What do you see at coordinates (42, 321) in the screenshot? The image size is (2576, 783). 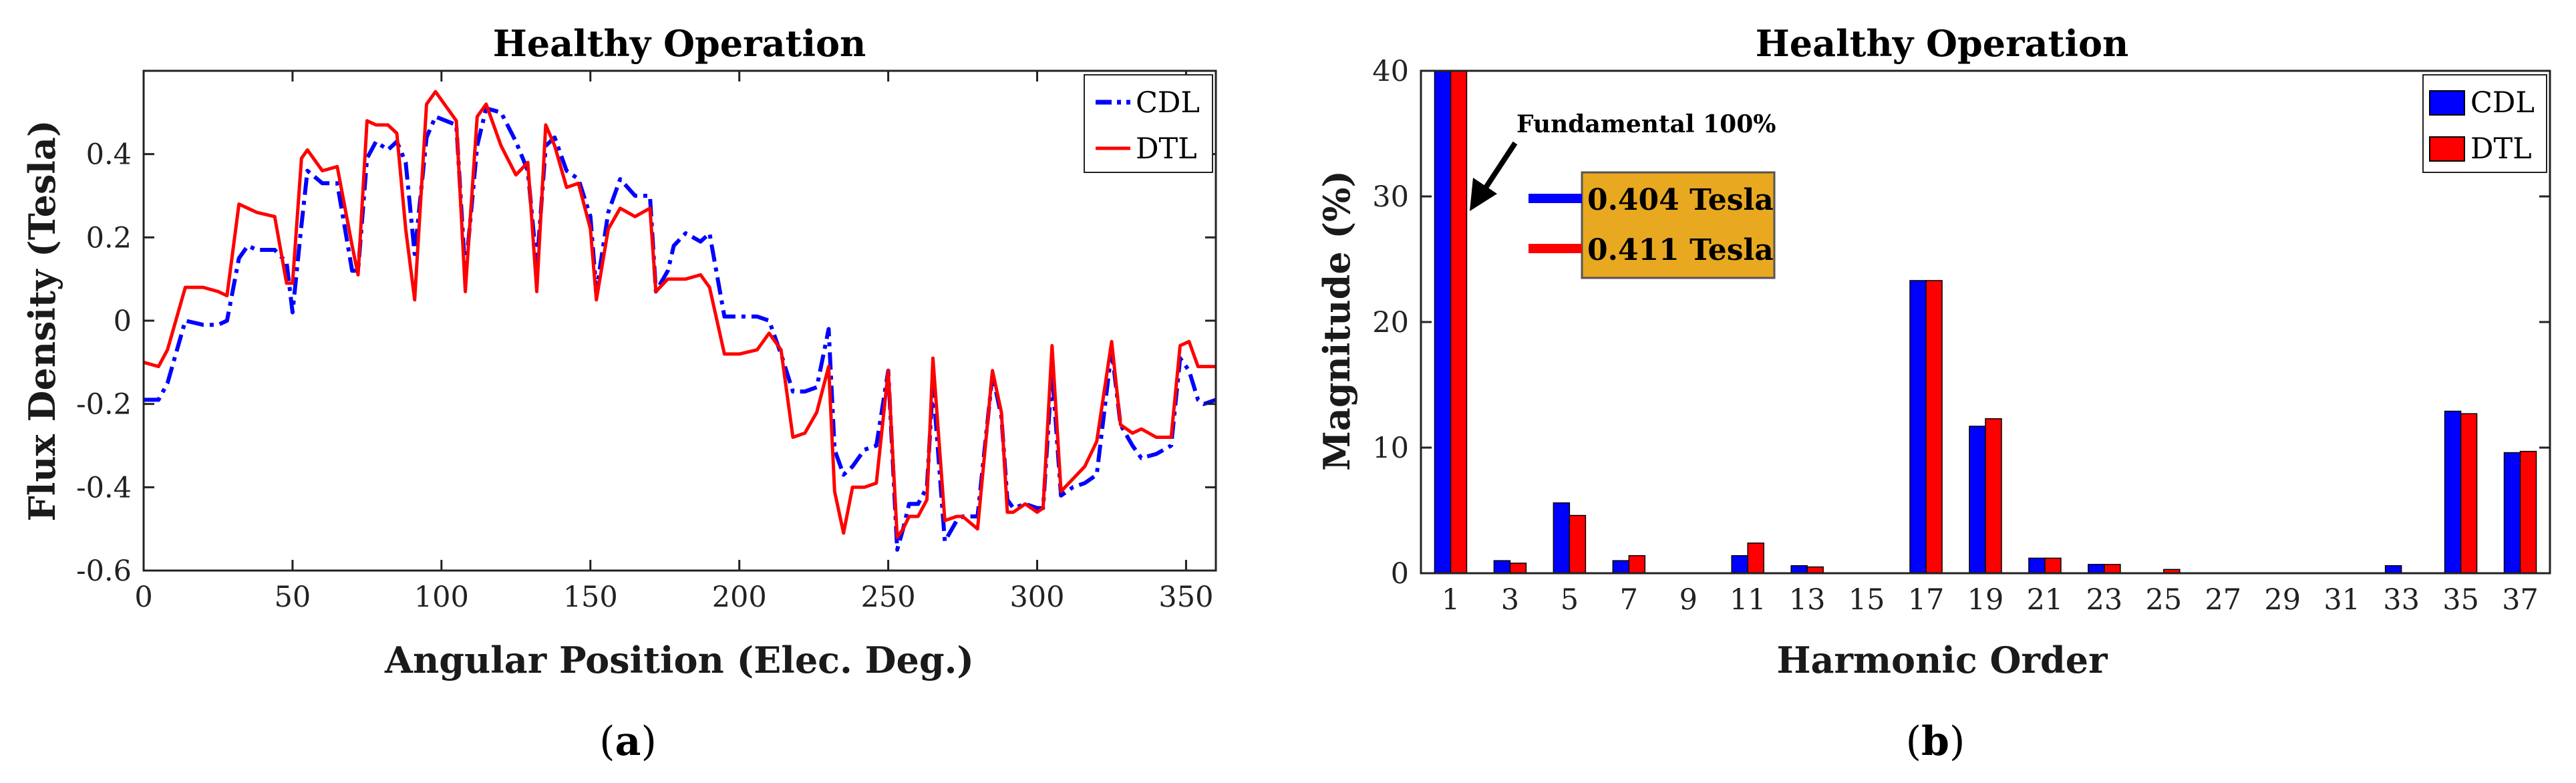 I see `chart-a-ylabel: Flux Density (Tesla)` at bounding box center [42, 321].